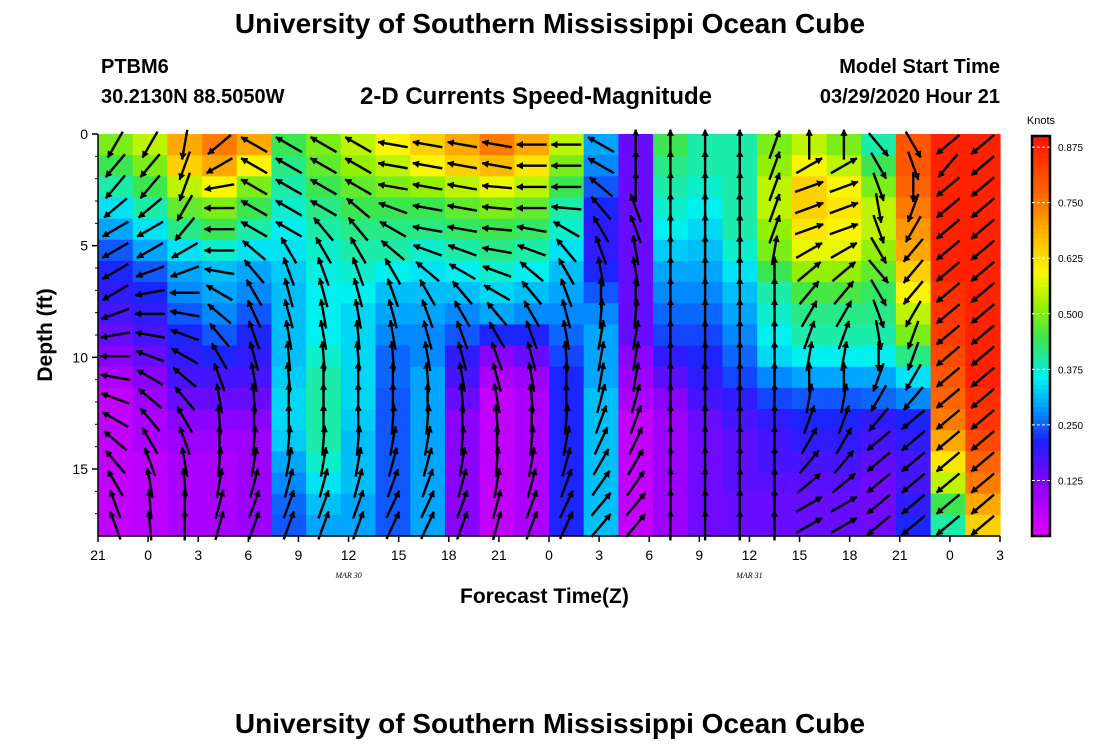 The width and height of the screenshot is (1100, 750). I want to click on x-tick-label: 9, so click(299, 555).